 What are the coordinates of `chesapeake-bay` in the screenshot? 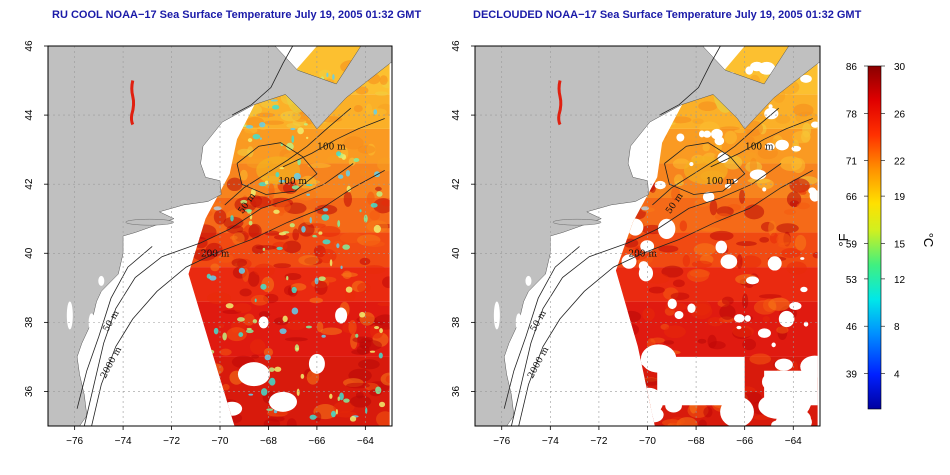 It's located at (496, 315).